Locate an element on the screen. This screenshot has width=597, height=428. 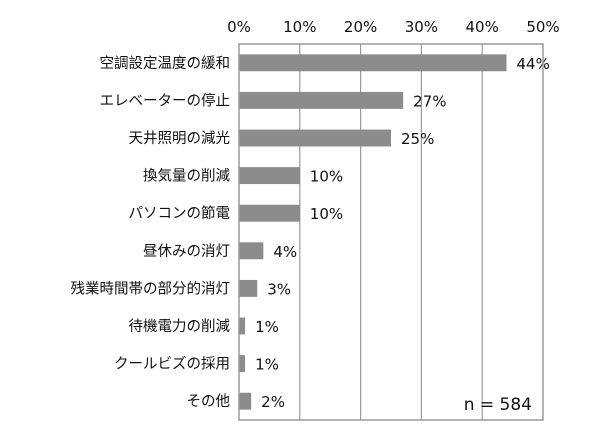
x-tick-label: 10% is located at coordinates (299, 27).